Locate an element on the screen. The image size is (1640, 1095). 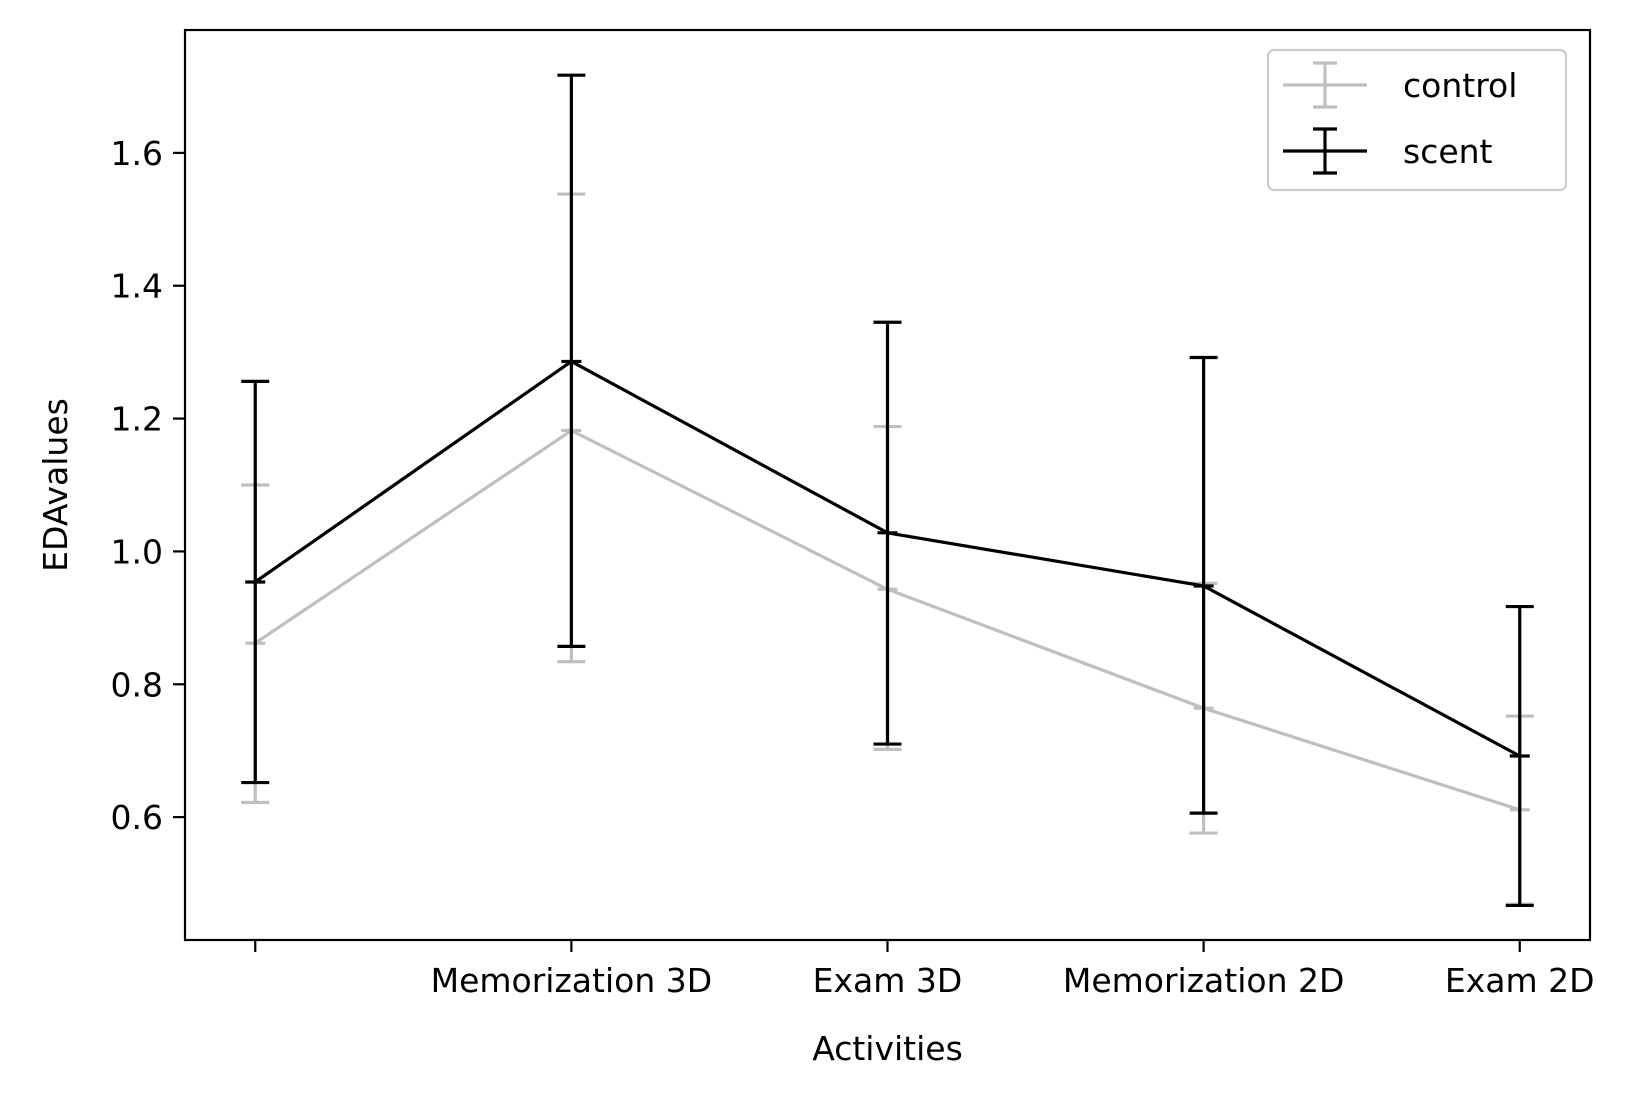
legend-label: control is located at coordinates (1460, 85).